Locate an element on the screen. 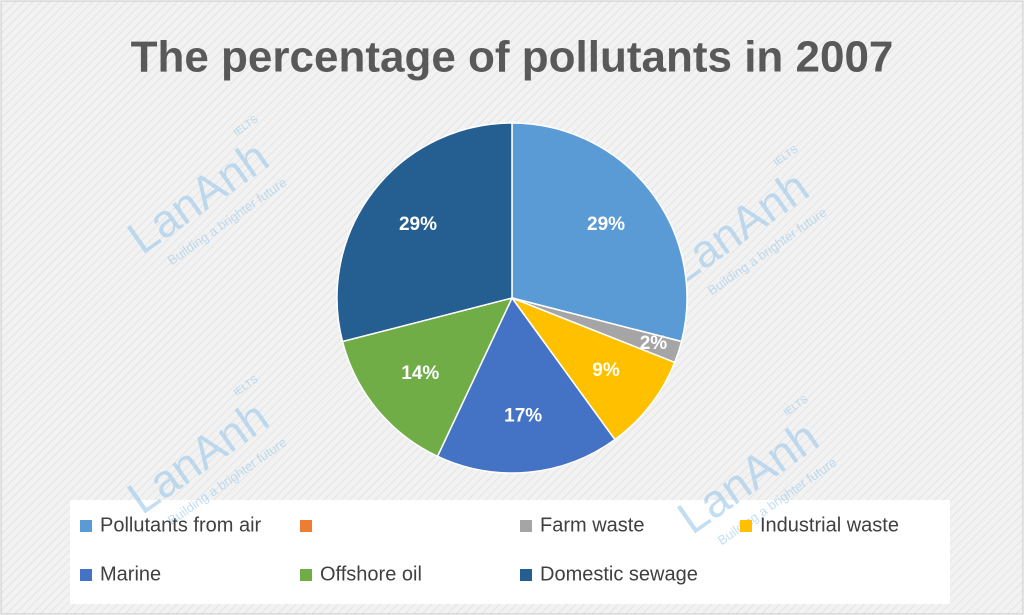 This screenshot has width=1024, height=615. data-label: 2% is located at coordinates (654, 343).